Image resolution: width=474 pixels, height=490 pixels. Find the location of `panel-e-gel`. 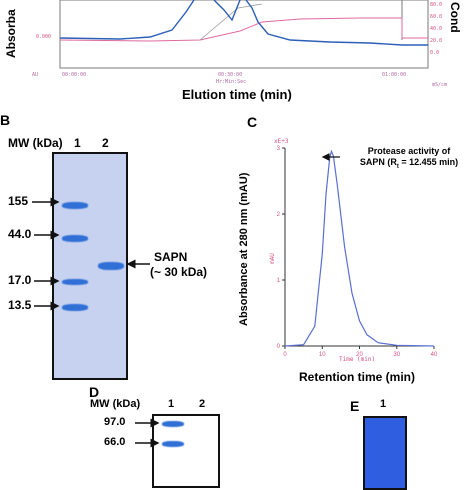

panel-e-gel is located at coordinates (385, 453).